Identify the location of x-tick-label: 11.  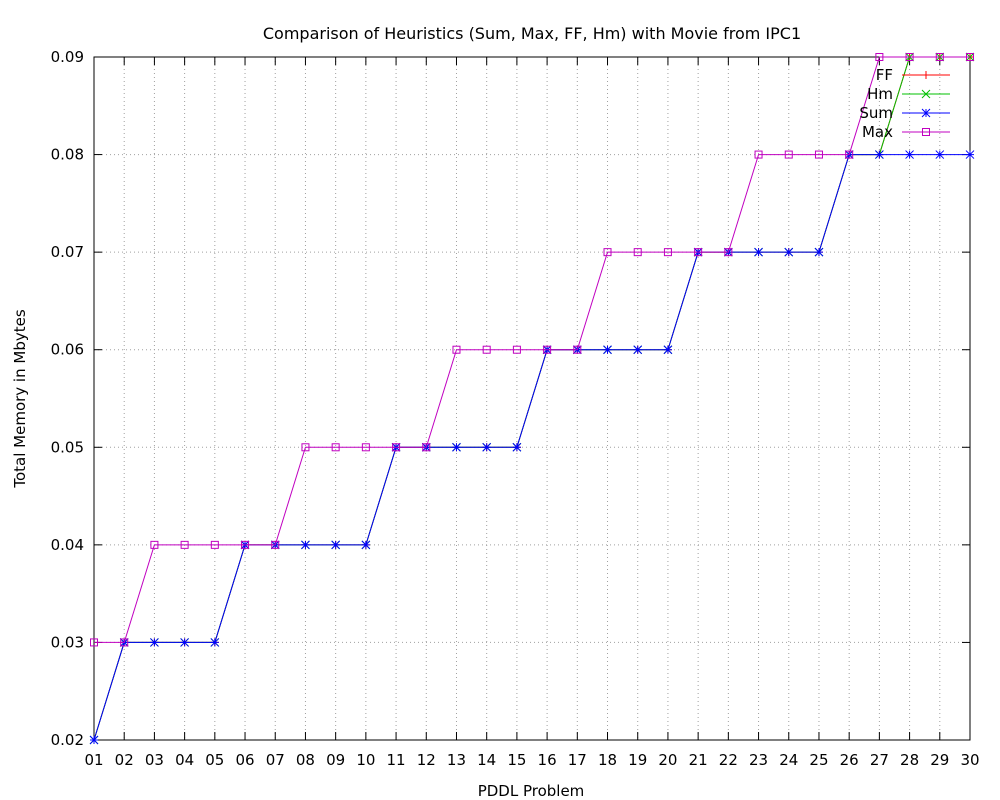
(396, 760).